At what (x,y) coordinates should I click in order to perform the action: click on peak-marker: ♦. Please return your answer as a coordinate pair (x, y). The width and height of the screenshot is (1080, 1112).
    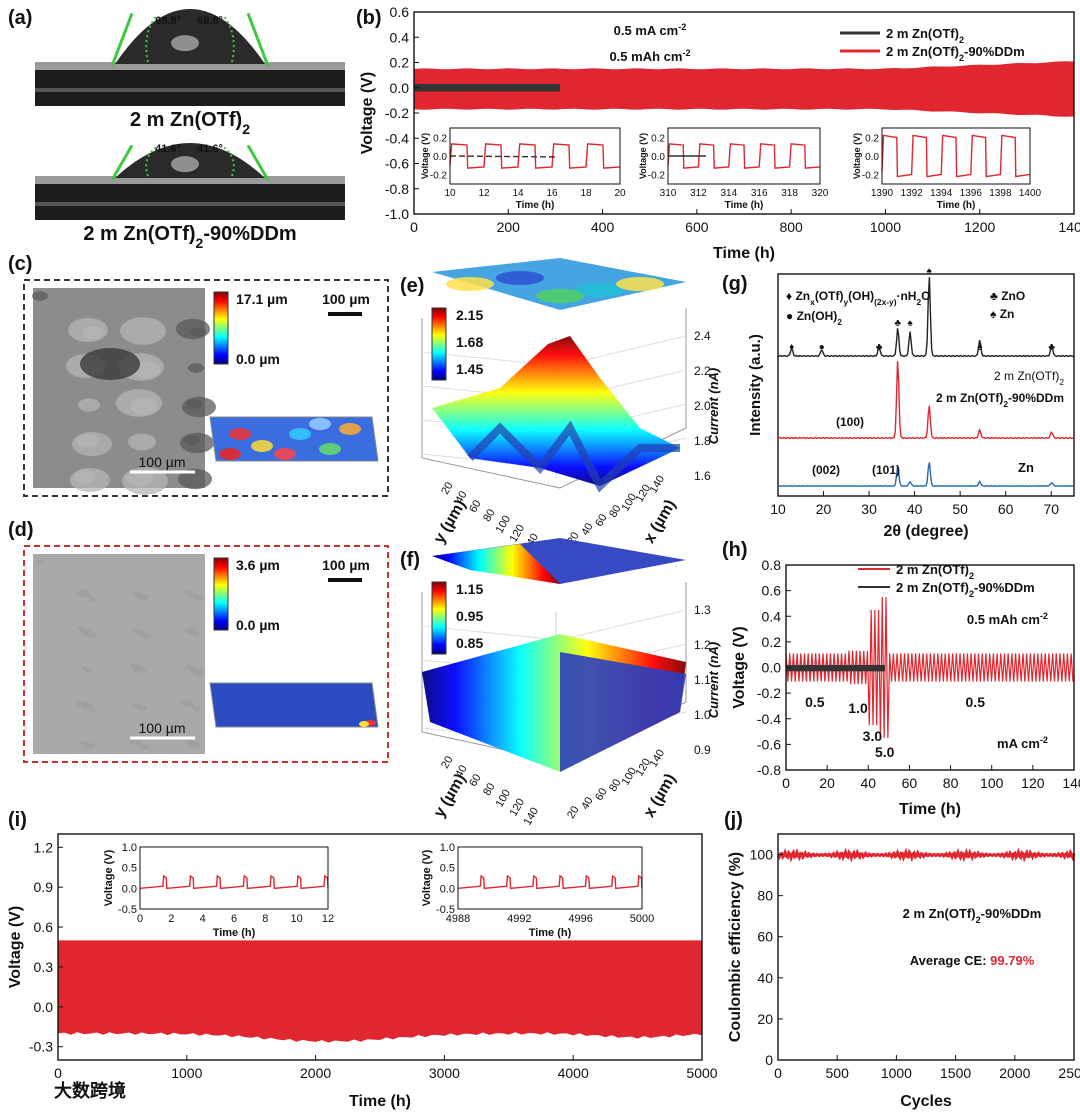
    Looking at the image, I should click on (791, 347).